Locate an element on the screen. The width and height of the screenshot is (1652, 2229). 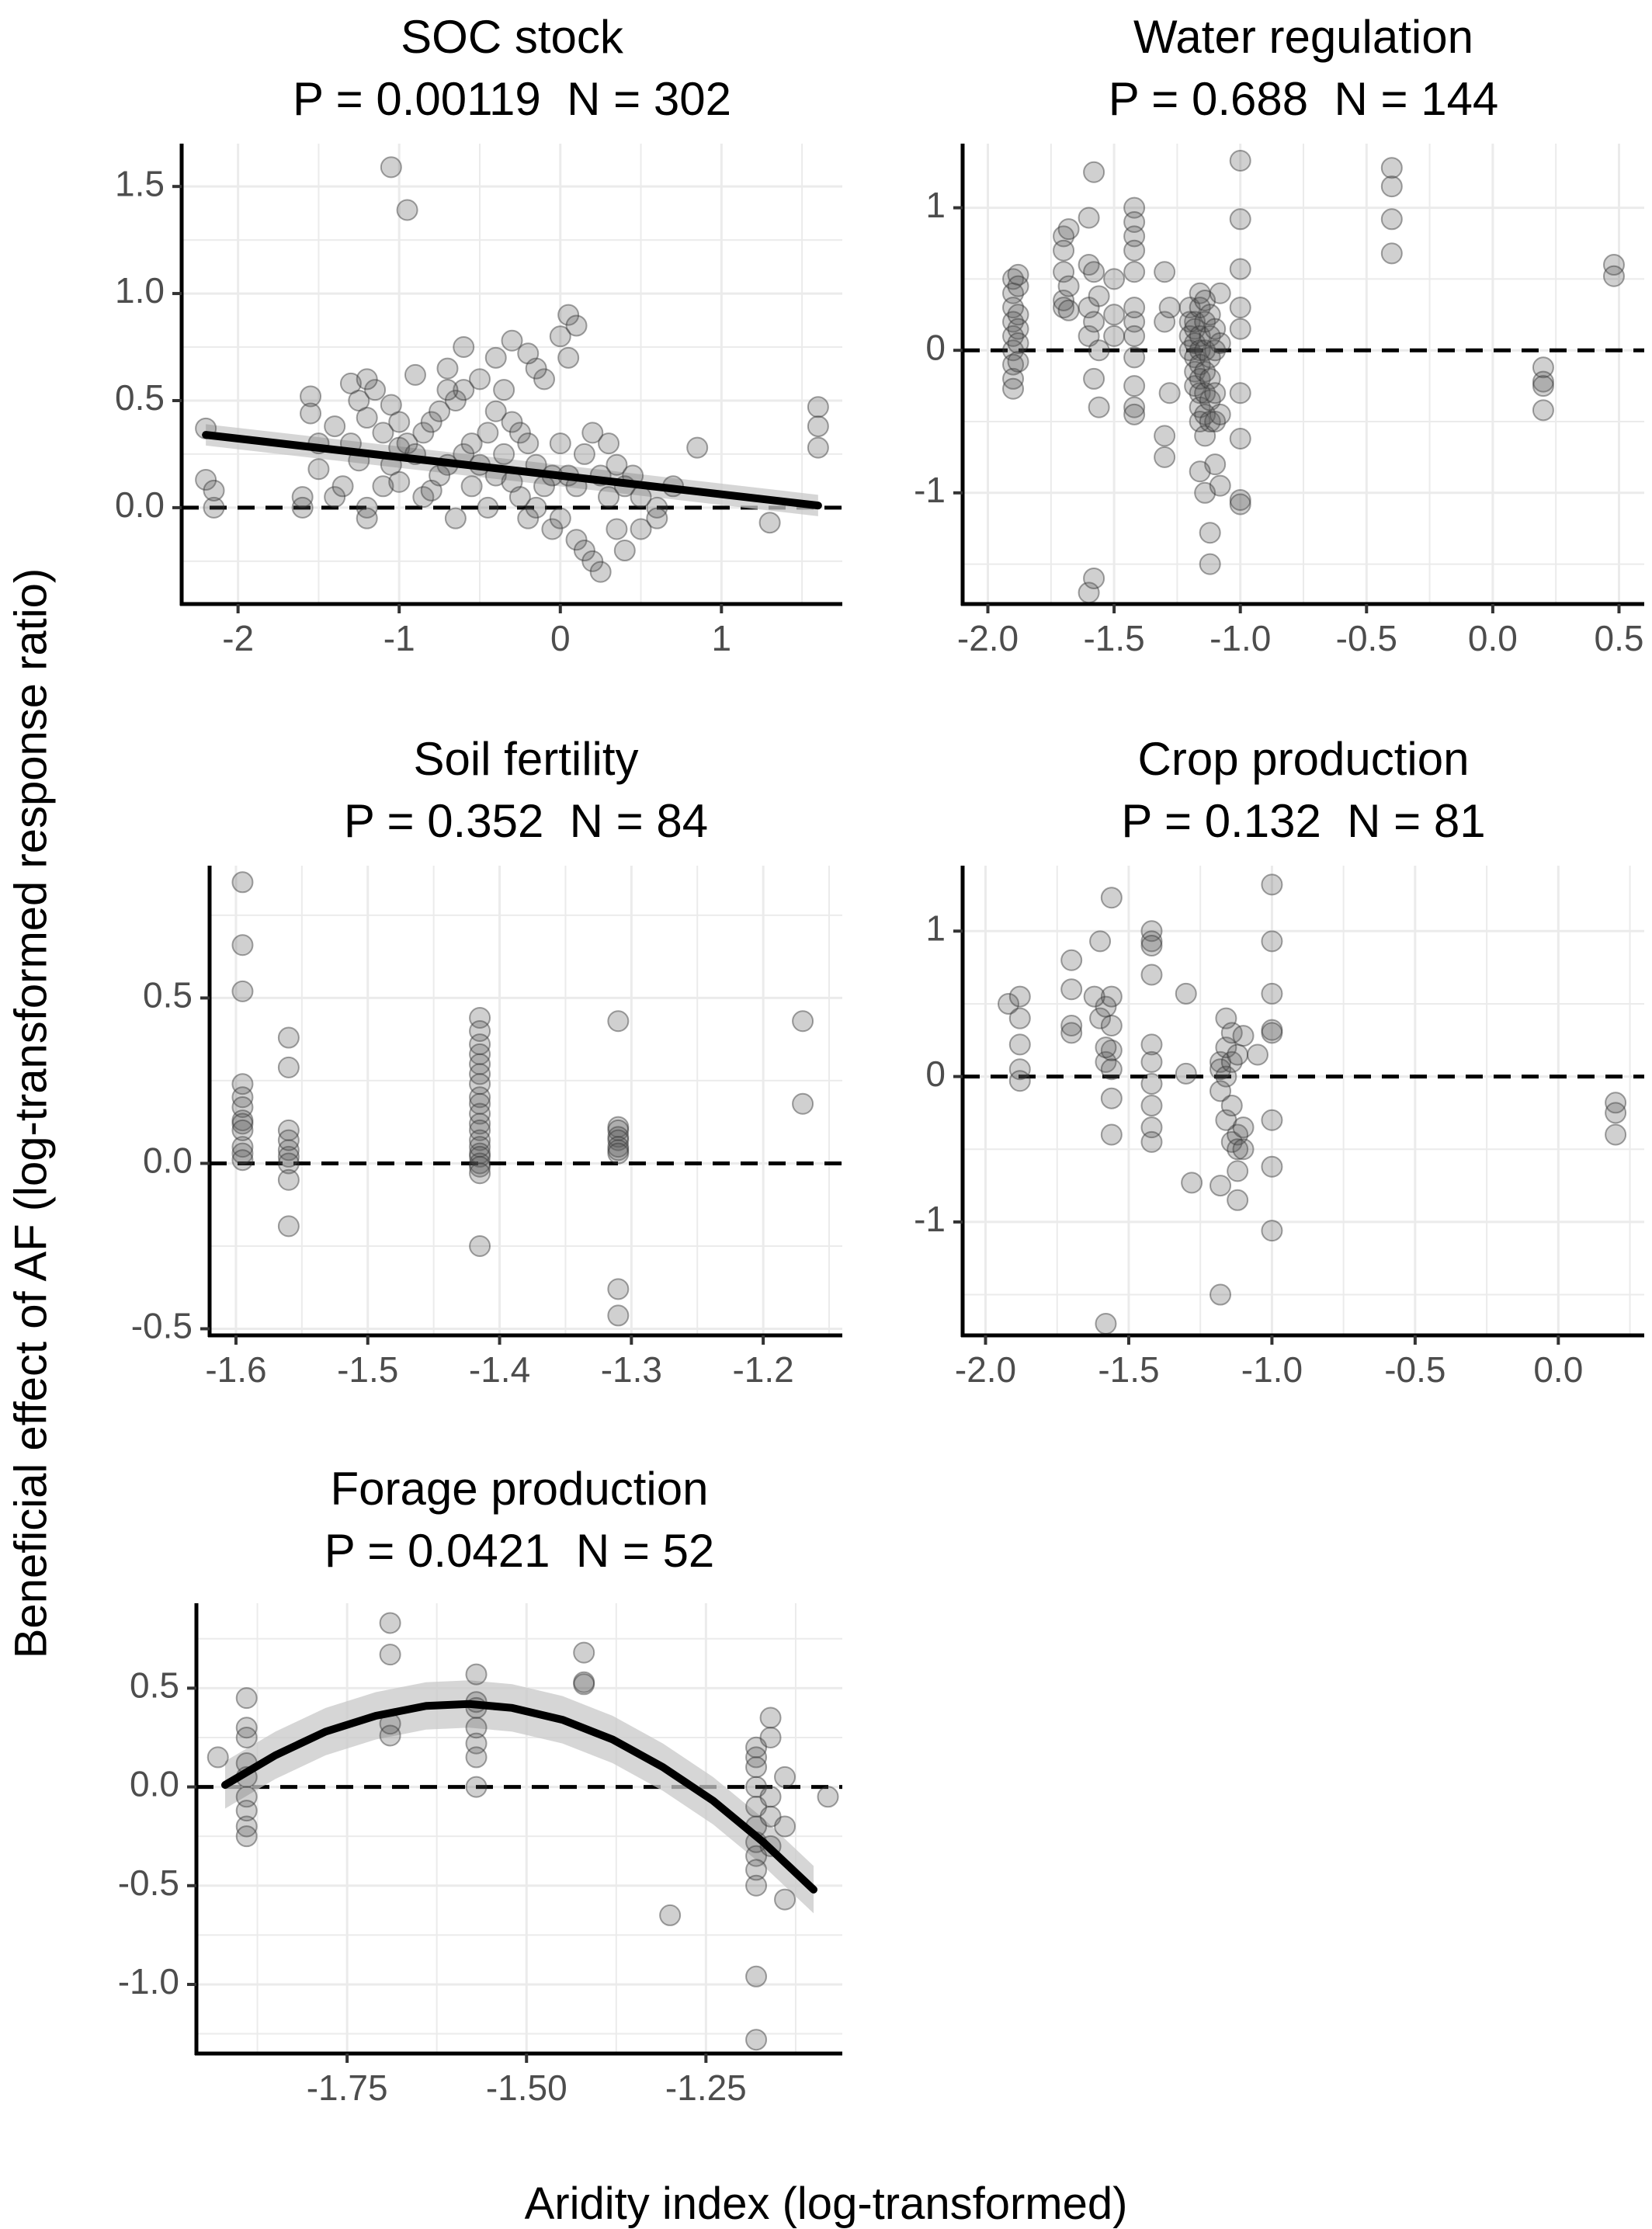
panel-3-title: Soil fertility is located at coordinates (525, 759).